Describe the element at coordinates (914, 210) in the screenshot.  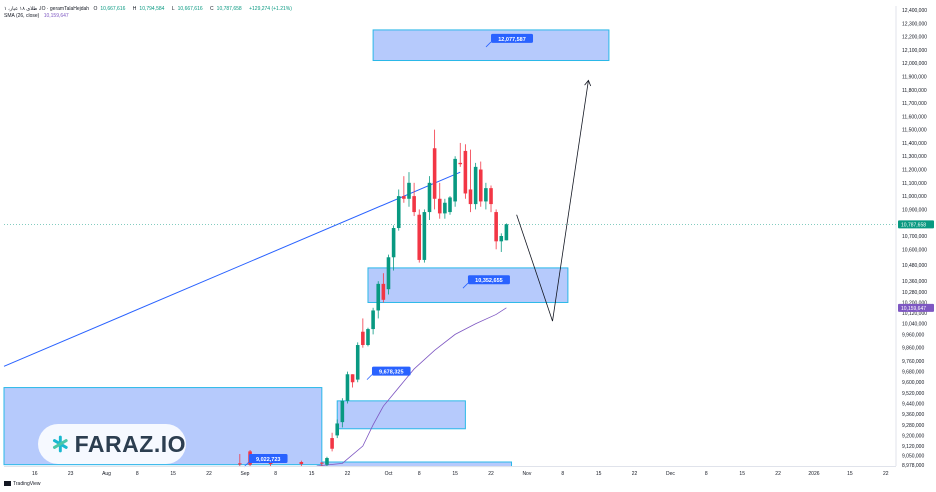
I see `price-tick-label: 10,900,000` at that location.